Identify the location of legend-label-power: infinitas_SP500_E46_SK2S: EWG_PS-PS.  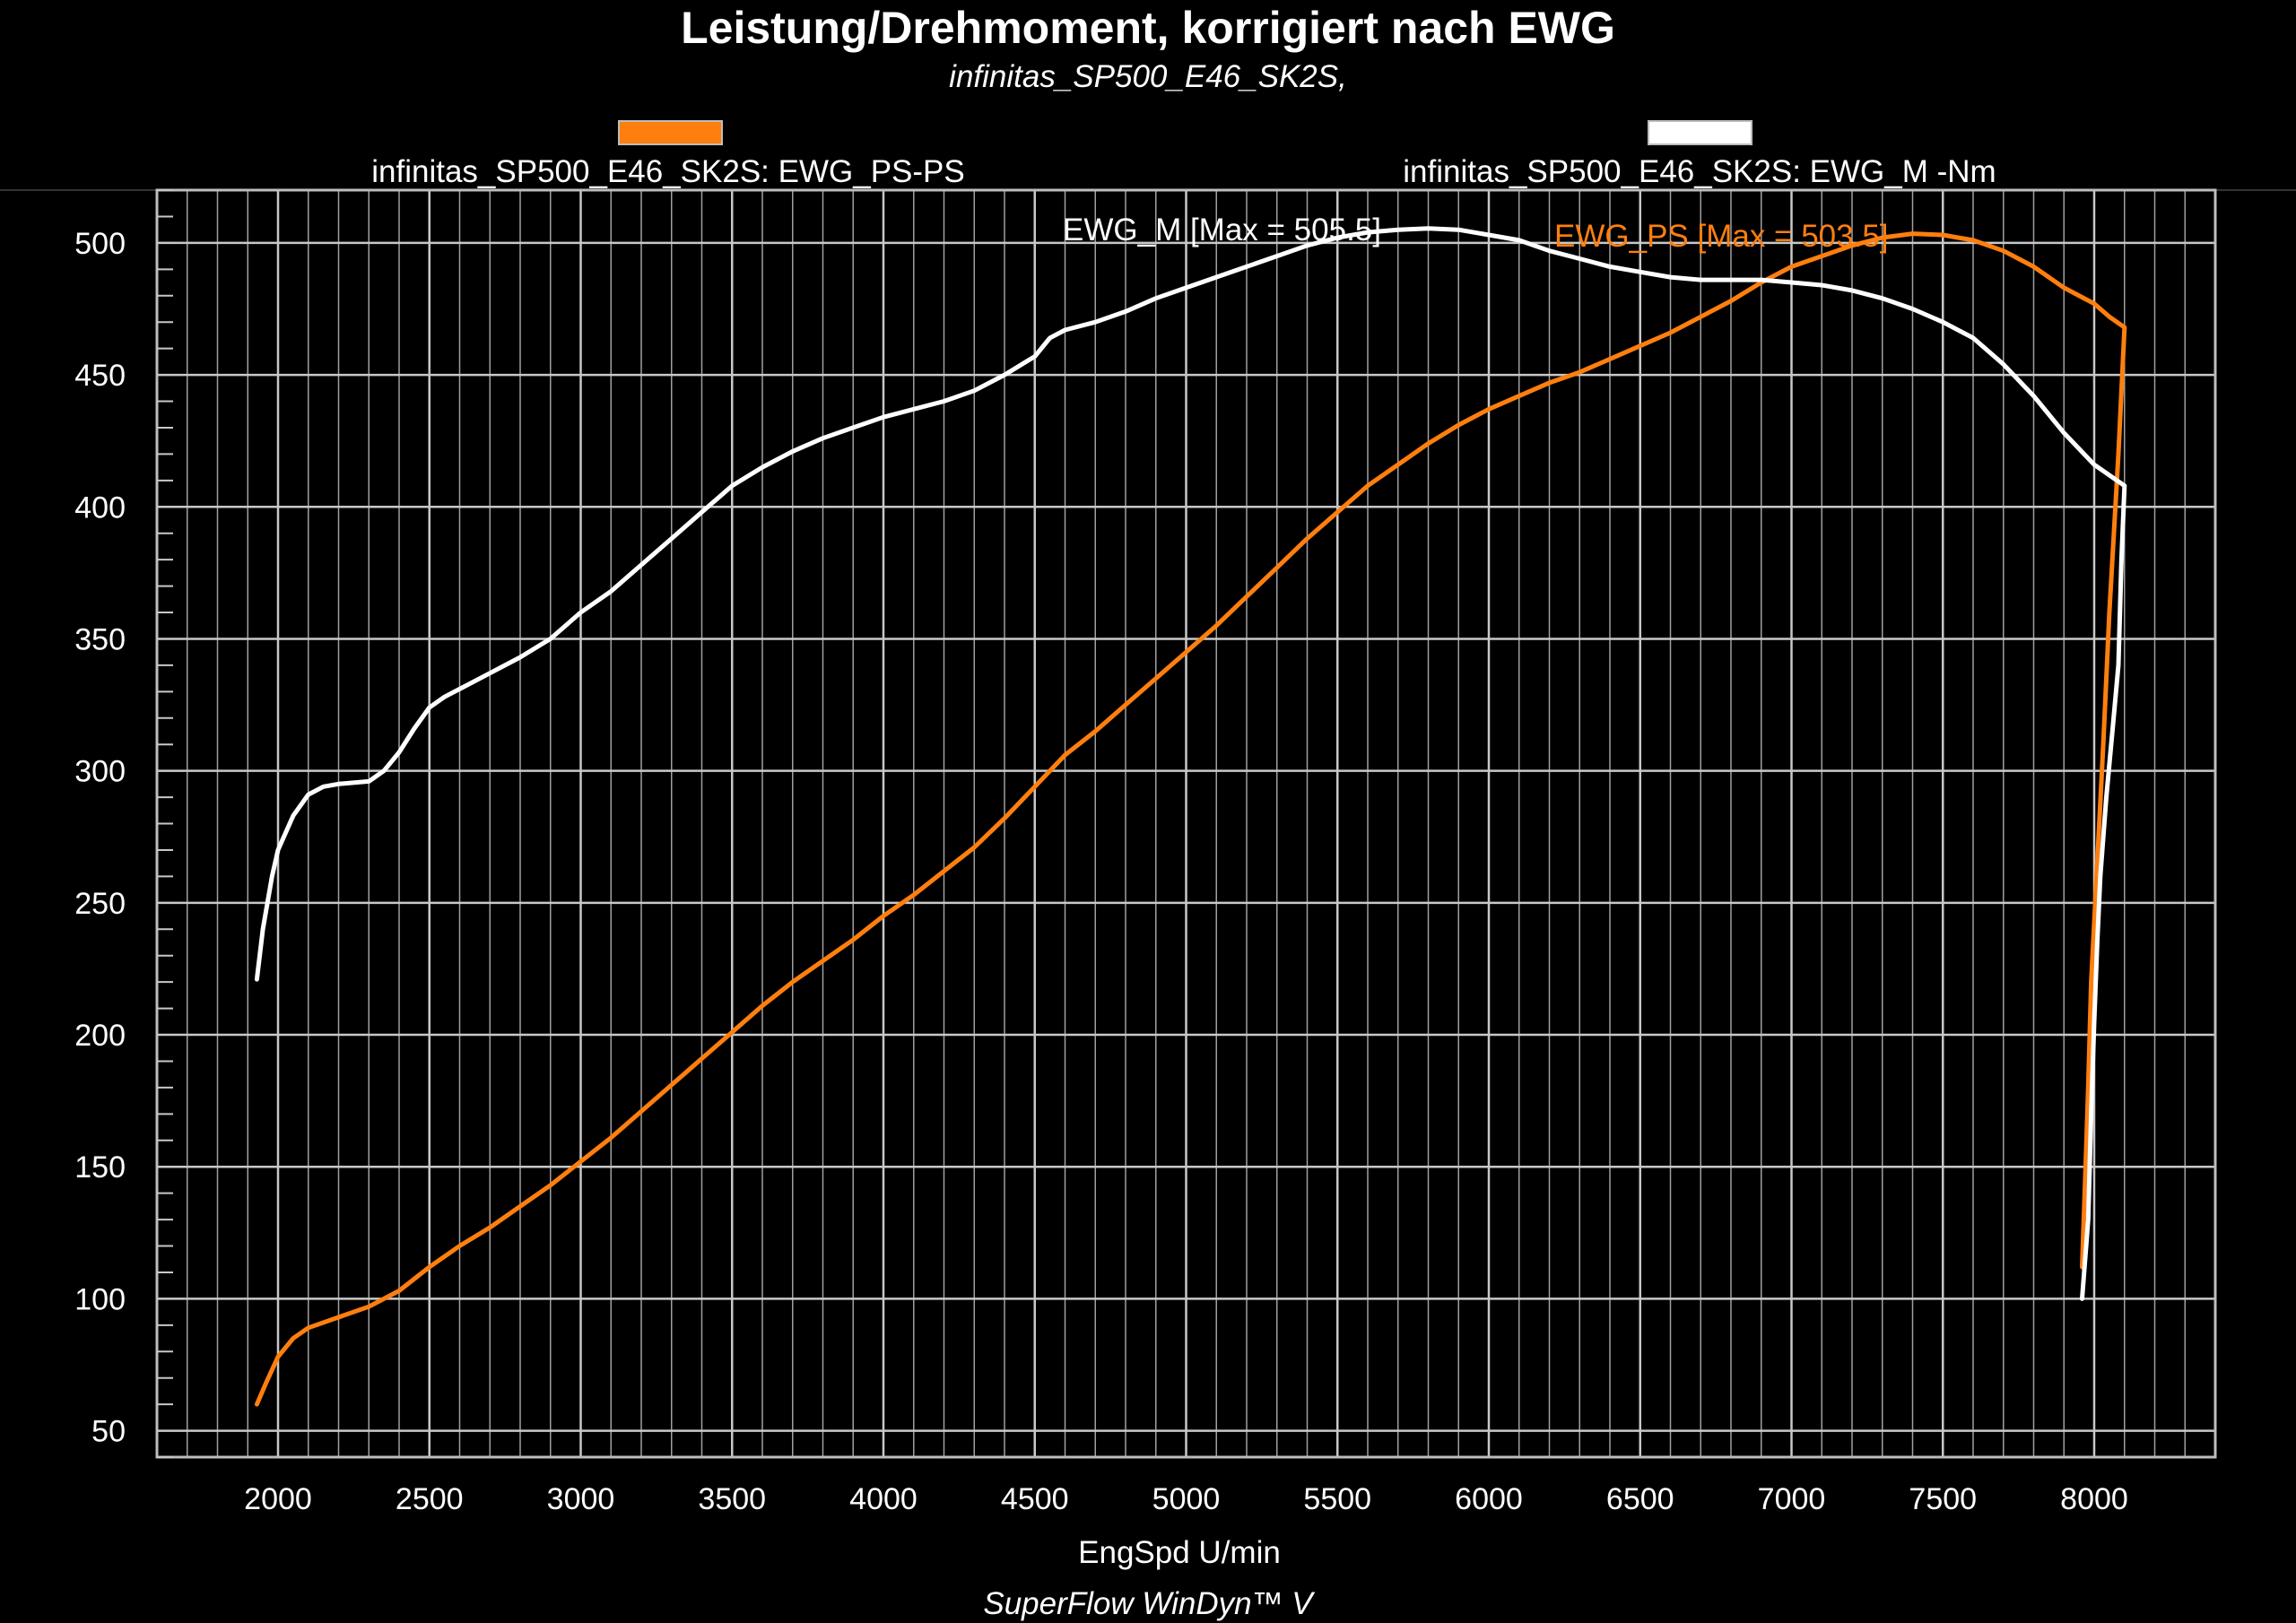
(667, 171).